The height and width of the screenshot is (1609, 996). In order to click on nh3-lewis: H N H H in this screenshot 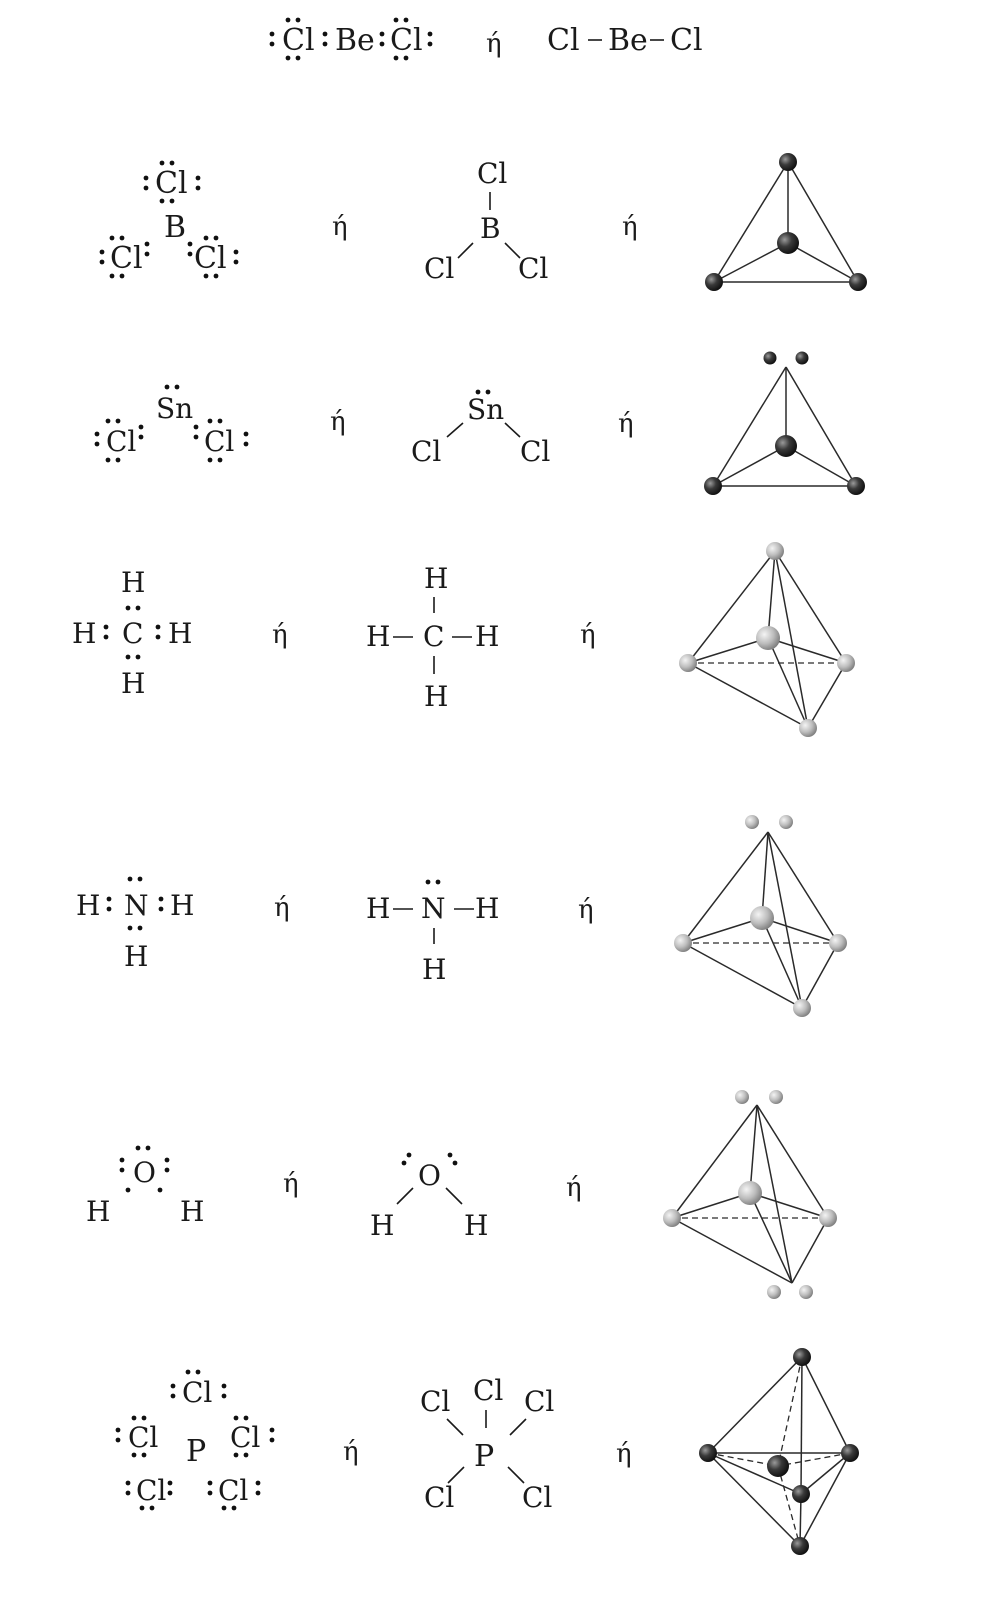, I will do `click(135, 924)`.